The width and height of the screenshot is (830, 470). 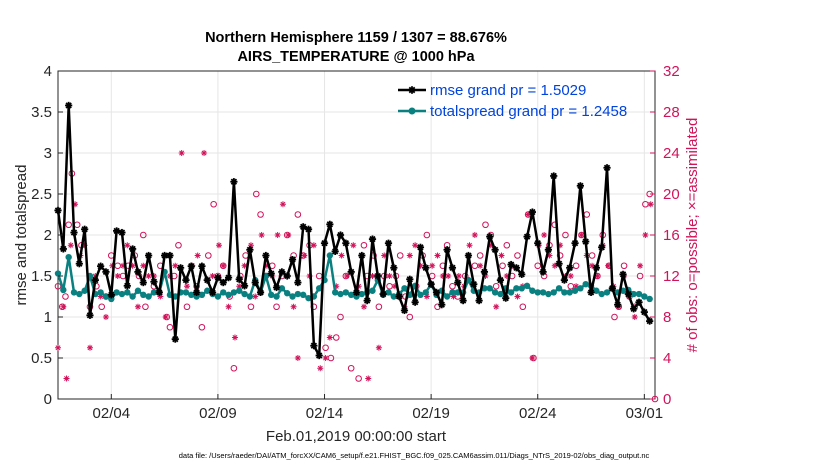 What do you see at coordinates (457, 282) in the screenshot?
I see `rmse-point-75-stroke` at bounding box center [457, 282].